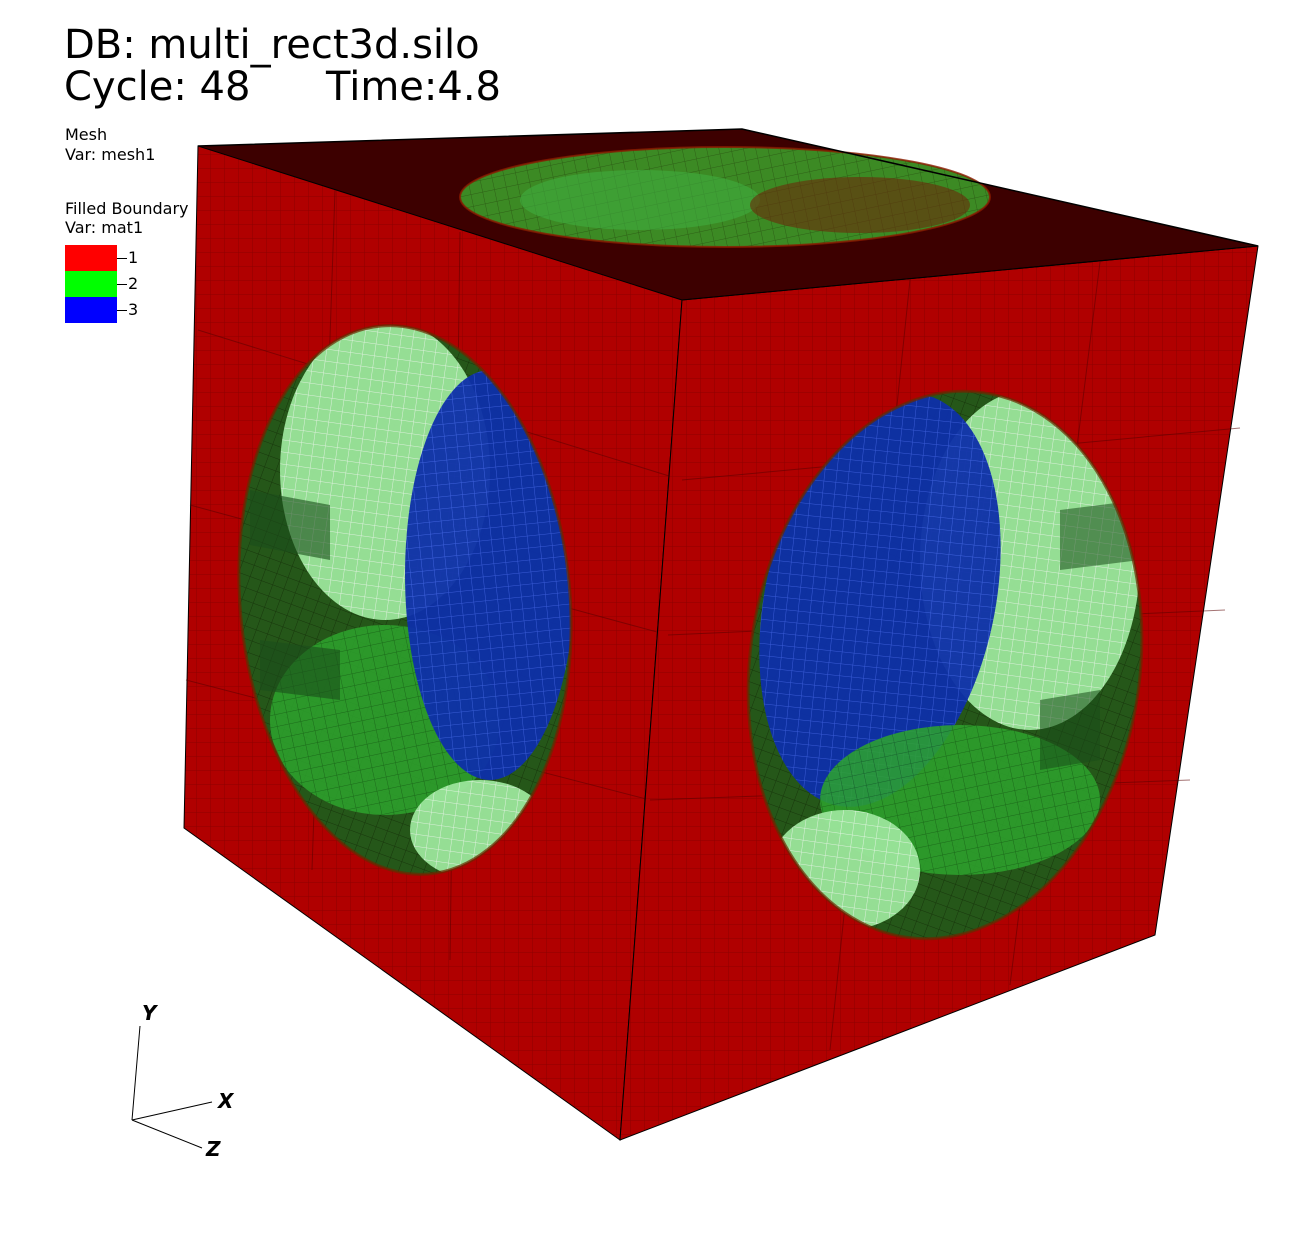 The image size is (1308, 1244). I want to click on legend-label-2: 2, so click(133, 283).